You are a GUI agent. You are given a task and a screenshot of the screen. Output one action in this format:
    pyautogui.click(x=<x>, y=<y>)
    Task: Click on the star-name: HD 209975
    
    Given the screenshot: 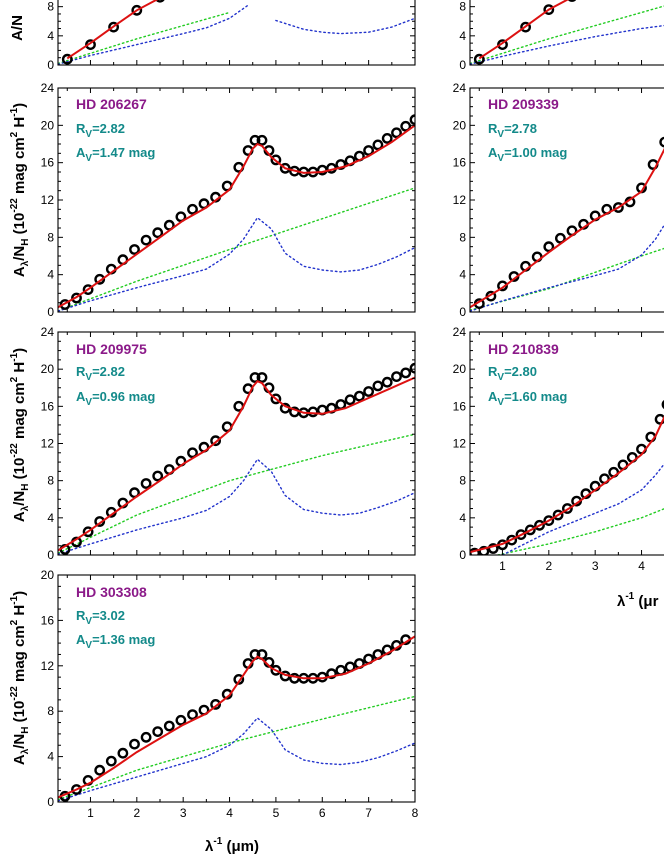 What is the action you would take?
    pyautogui.click(x=111, y=349)
    